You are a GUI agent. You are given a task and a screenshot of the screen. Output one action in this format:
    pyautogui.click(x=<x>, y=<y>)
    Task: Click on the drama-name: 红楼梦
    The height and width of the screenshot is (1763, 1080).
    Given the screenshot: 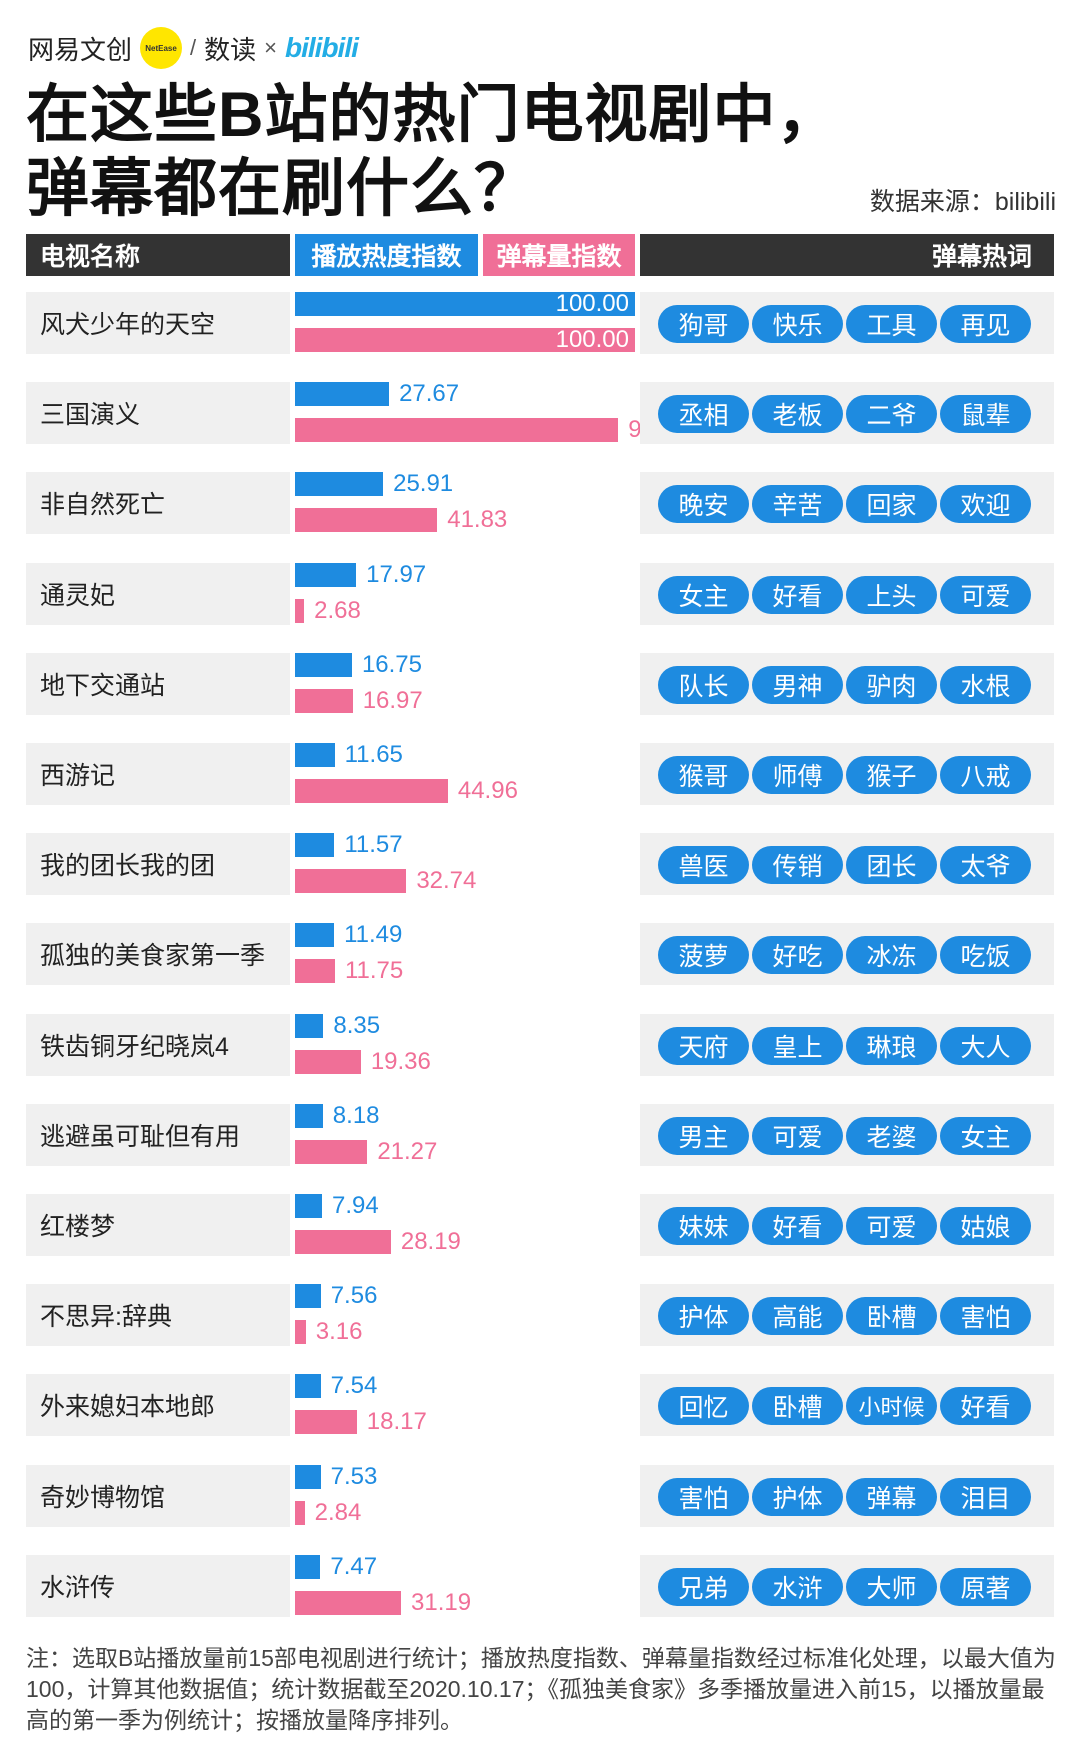 What is the action you would take?
    pyautogui.click(x=158, y=1225)
    